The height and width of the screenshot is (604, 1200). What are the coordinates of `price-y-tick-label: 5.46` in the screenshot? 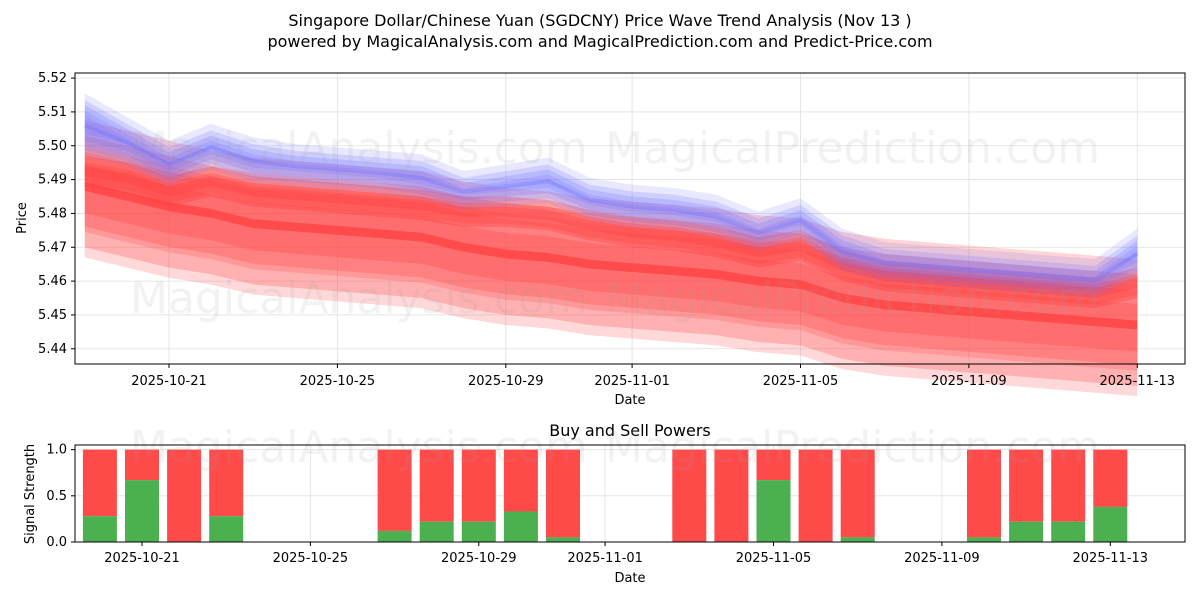 It's located at (52, 281).